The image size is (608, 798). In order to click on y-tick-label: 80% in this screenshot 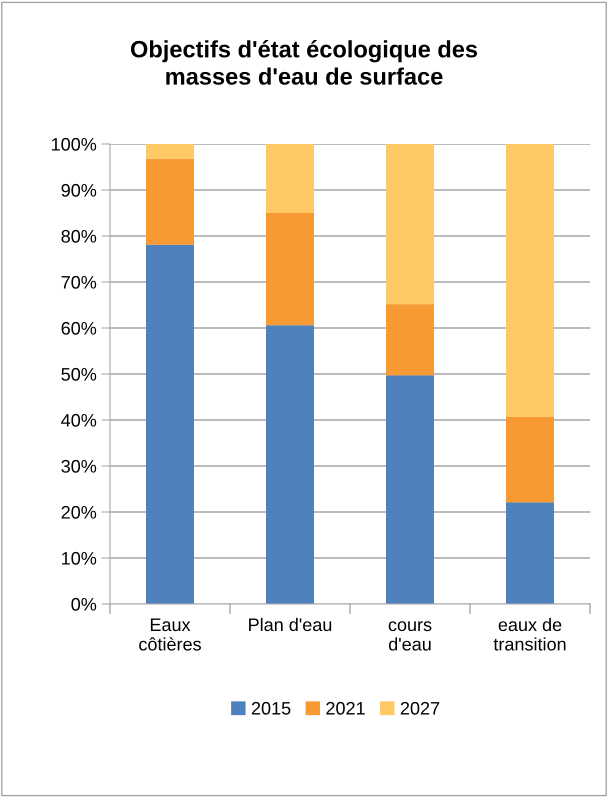, I will do `click(78, 236)`.